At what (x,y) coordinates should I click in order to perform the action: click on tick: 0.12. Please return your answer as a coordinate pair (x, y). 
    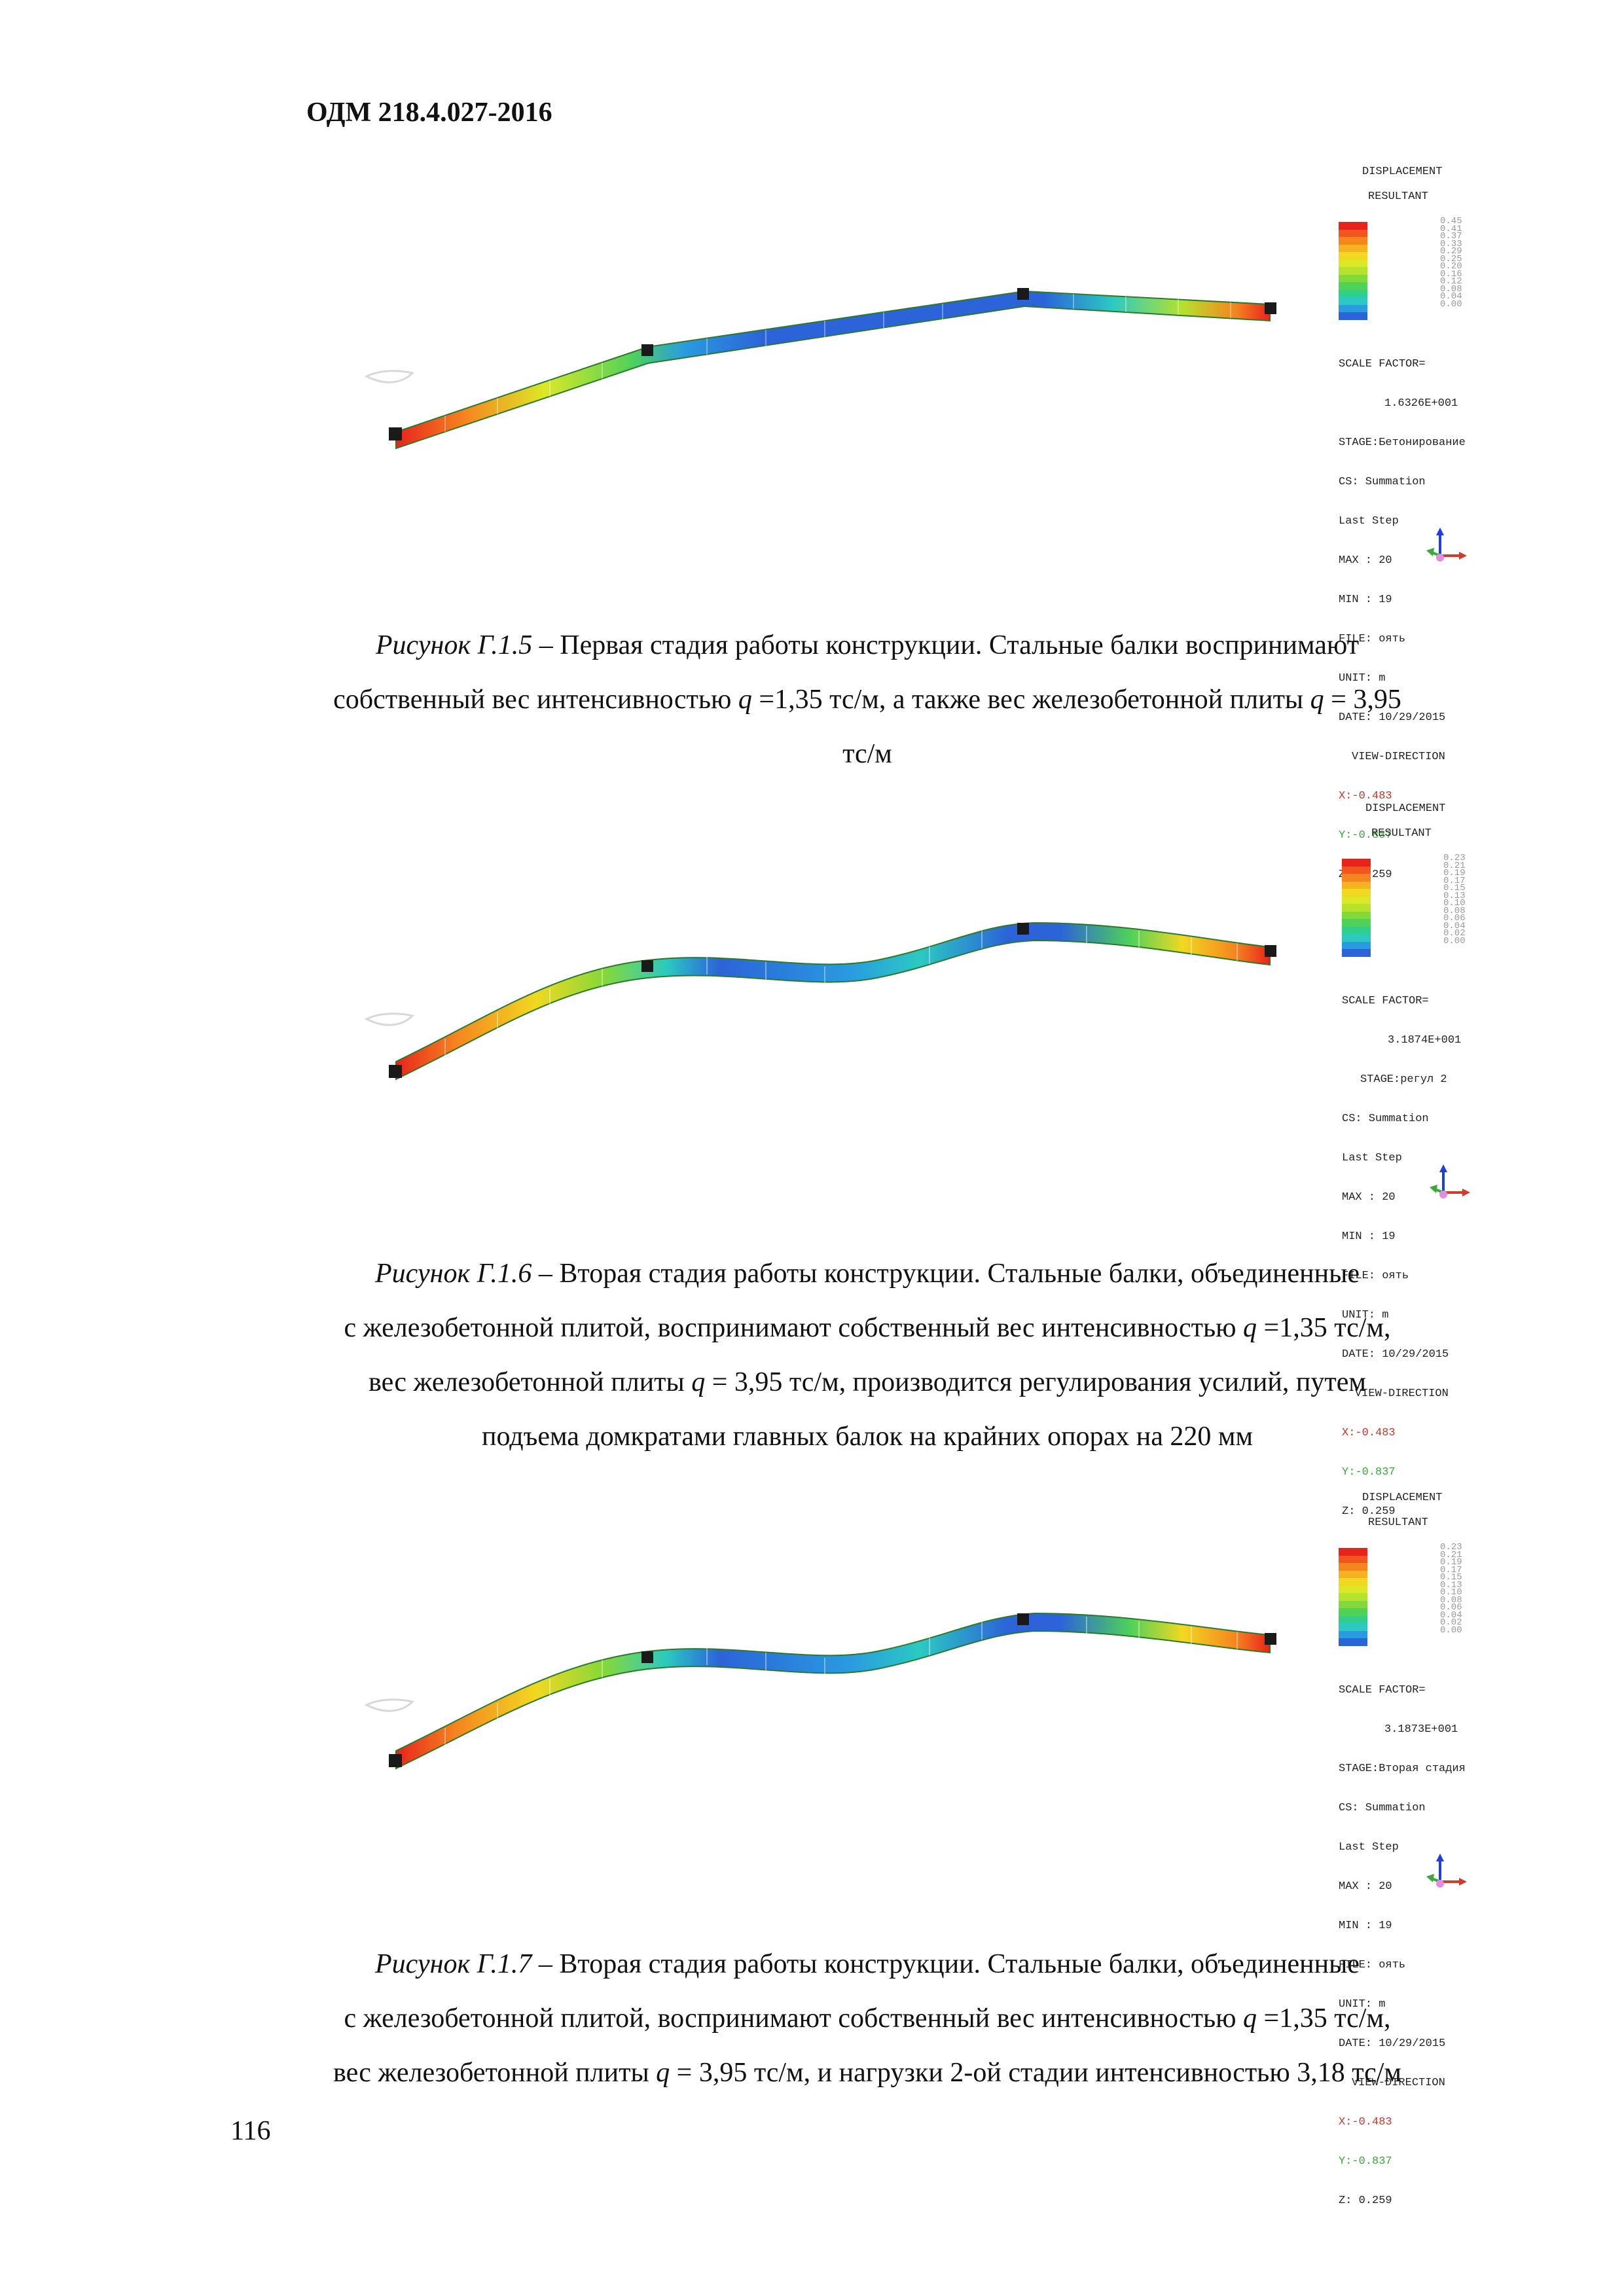
    Looking at the image, I should click on (1451, 281).